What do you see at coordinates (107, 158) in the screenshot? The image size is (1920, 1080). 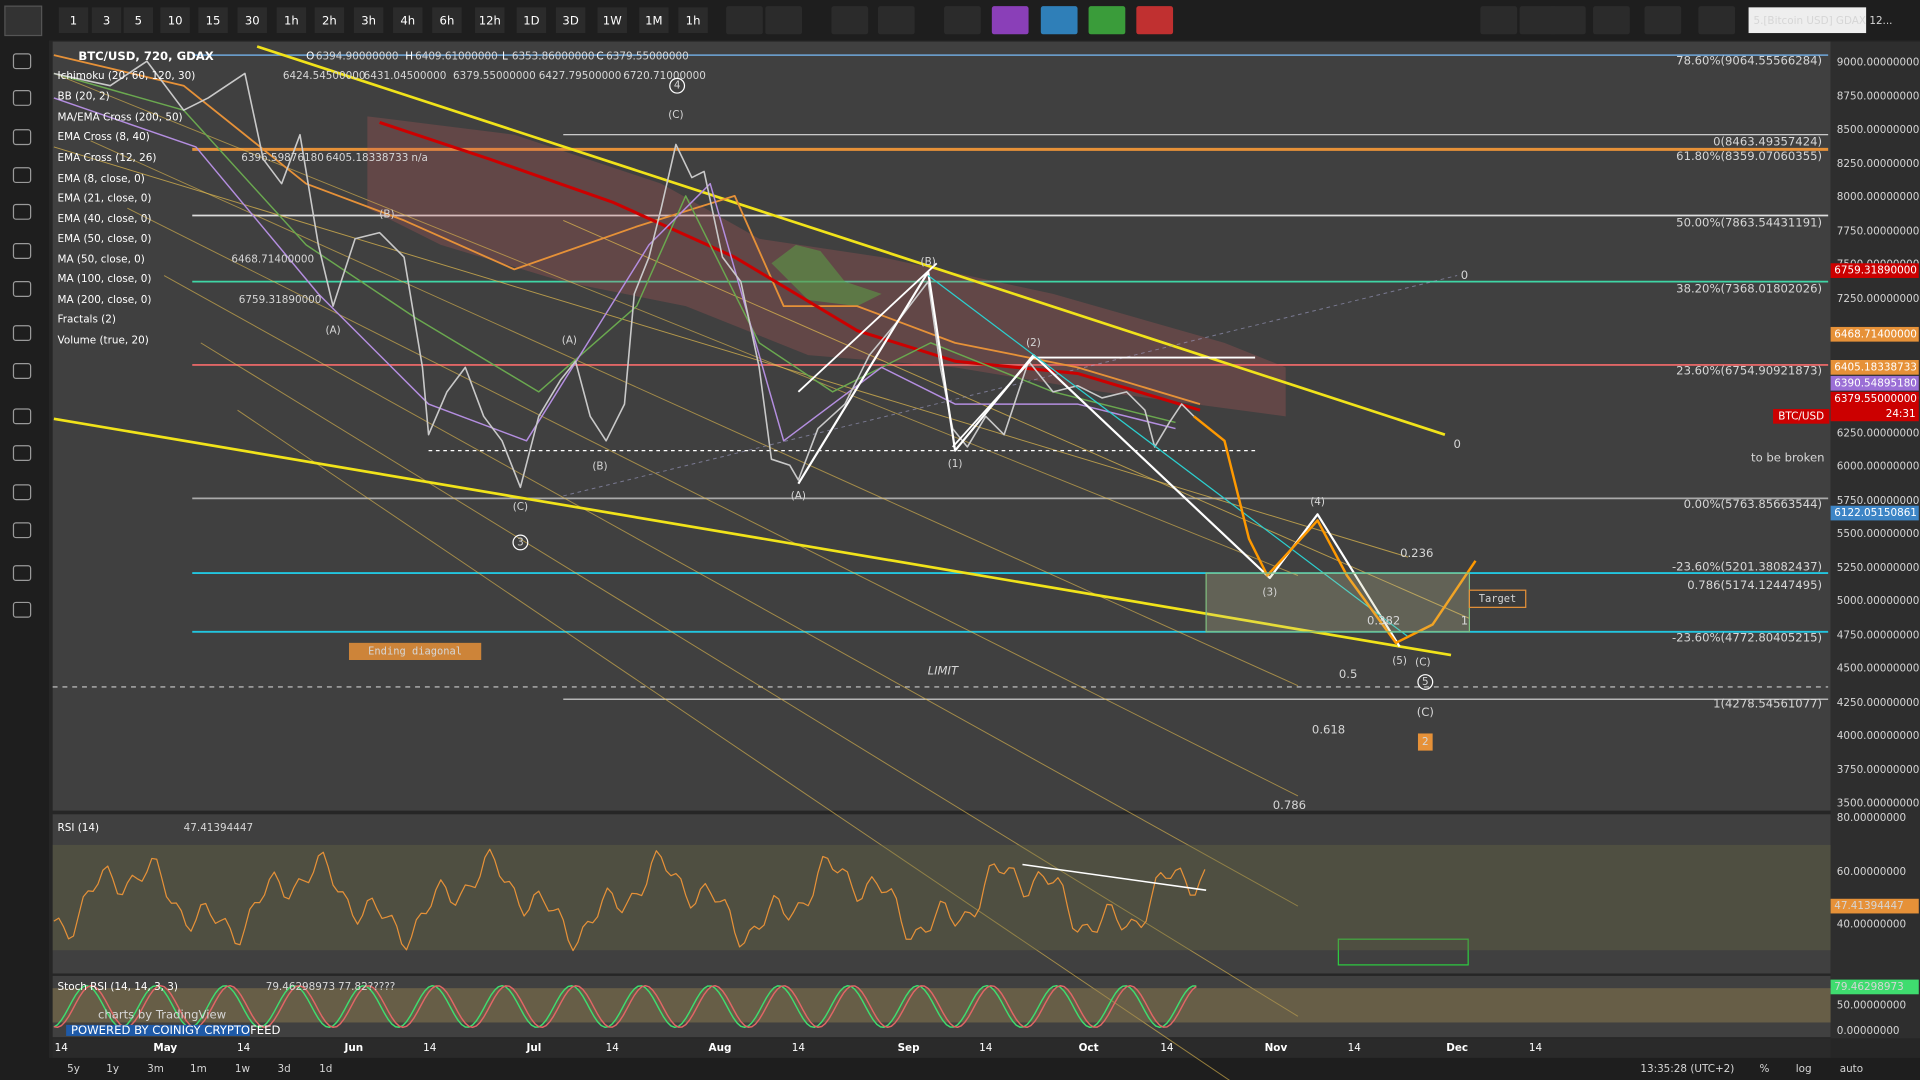 I see `indicator-name: EMA Cross (12, 26)` at bounding box center [107, 158].